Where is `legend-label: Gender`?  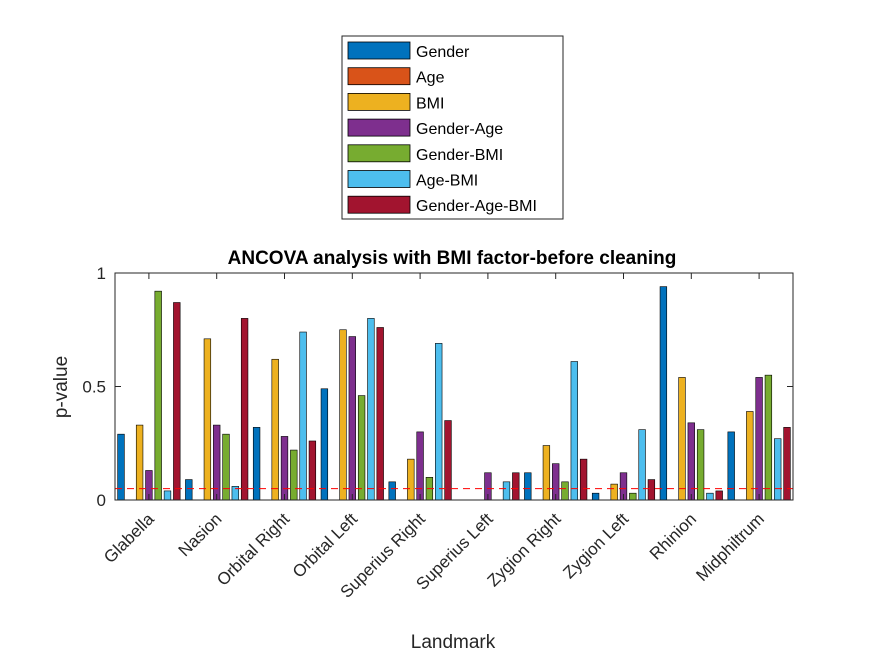
legend-label: Gender is located at coordinates (443, 52).